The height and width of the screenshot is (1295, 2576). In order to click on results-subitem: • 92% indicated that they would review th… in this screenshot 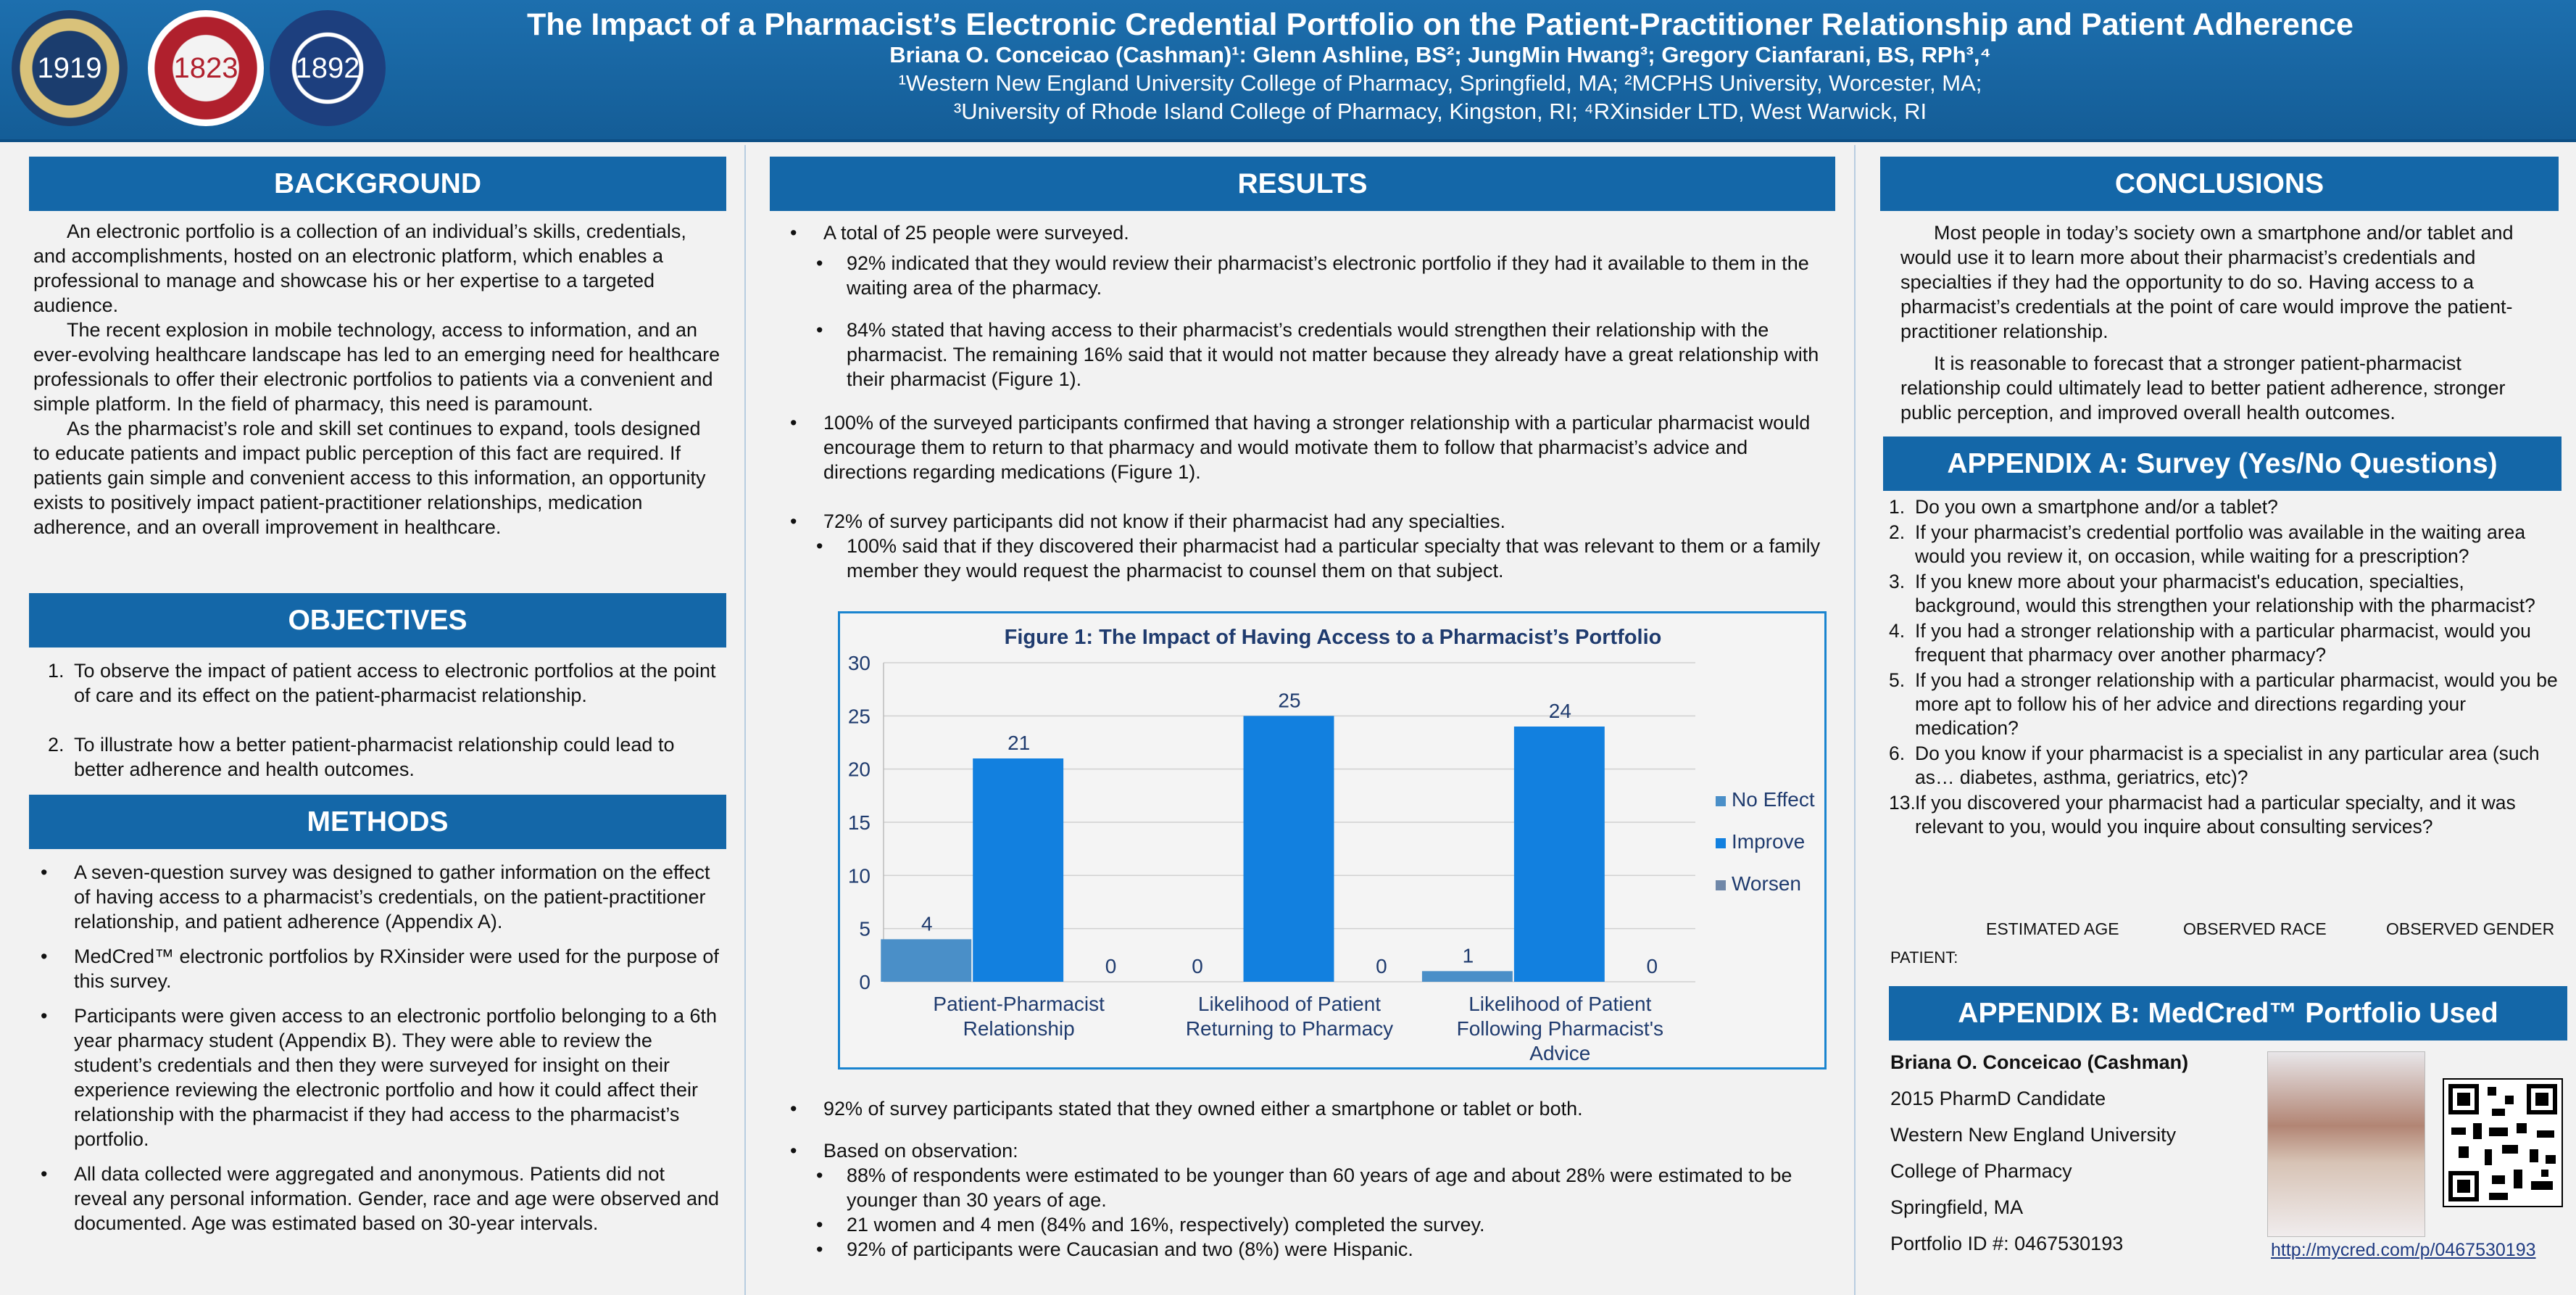, I will do `click(1312, 275)`.